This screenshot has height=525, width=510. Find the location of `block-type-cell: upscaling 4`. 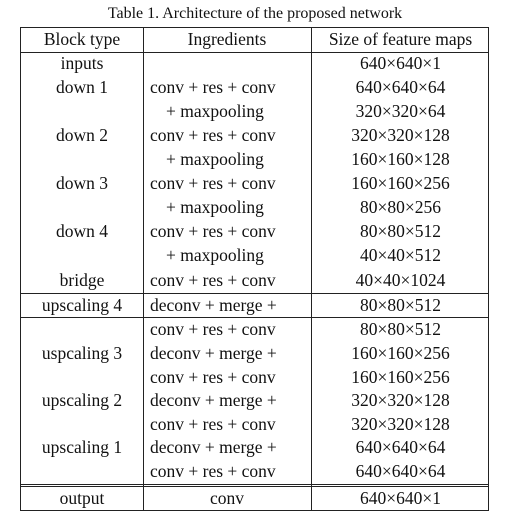

block-type-cell: upscaling 4 is located at coordinates (82, 305).